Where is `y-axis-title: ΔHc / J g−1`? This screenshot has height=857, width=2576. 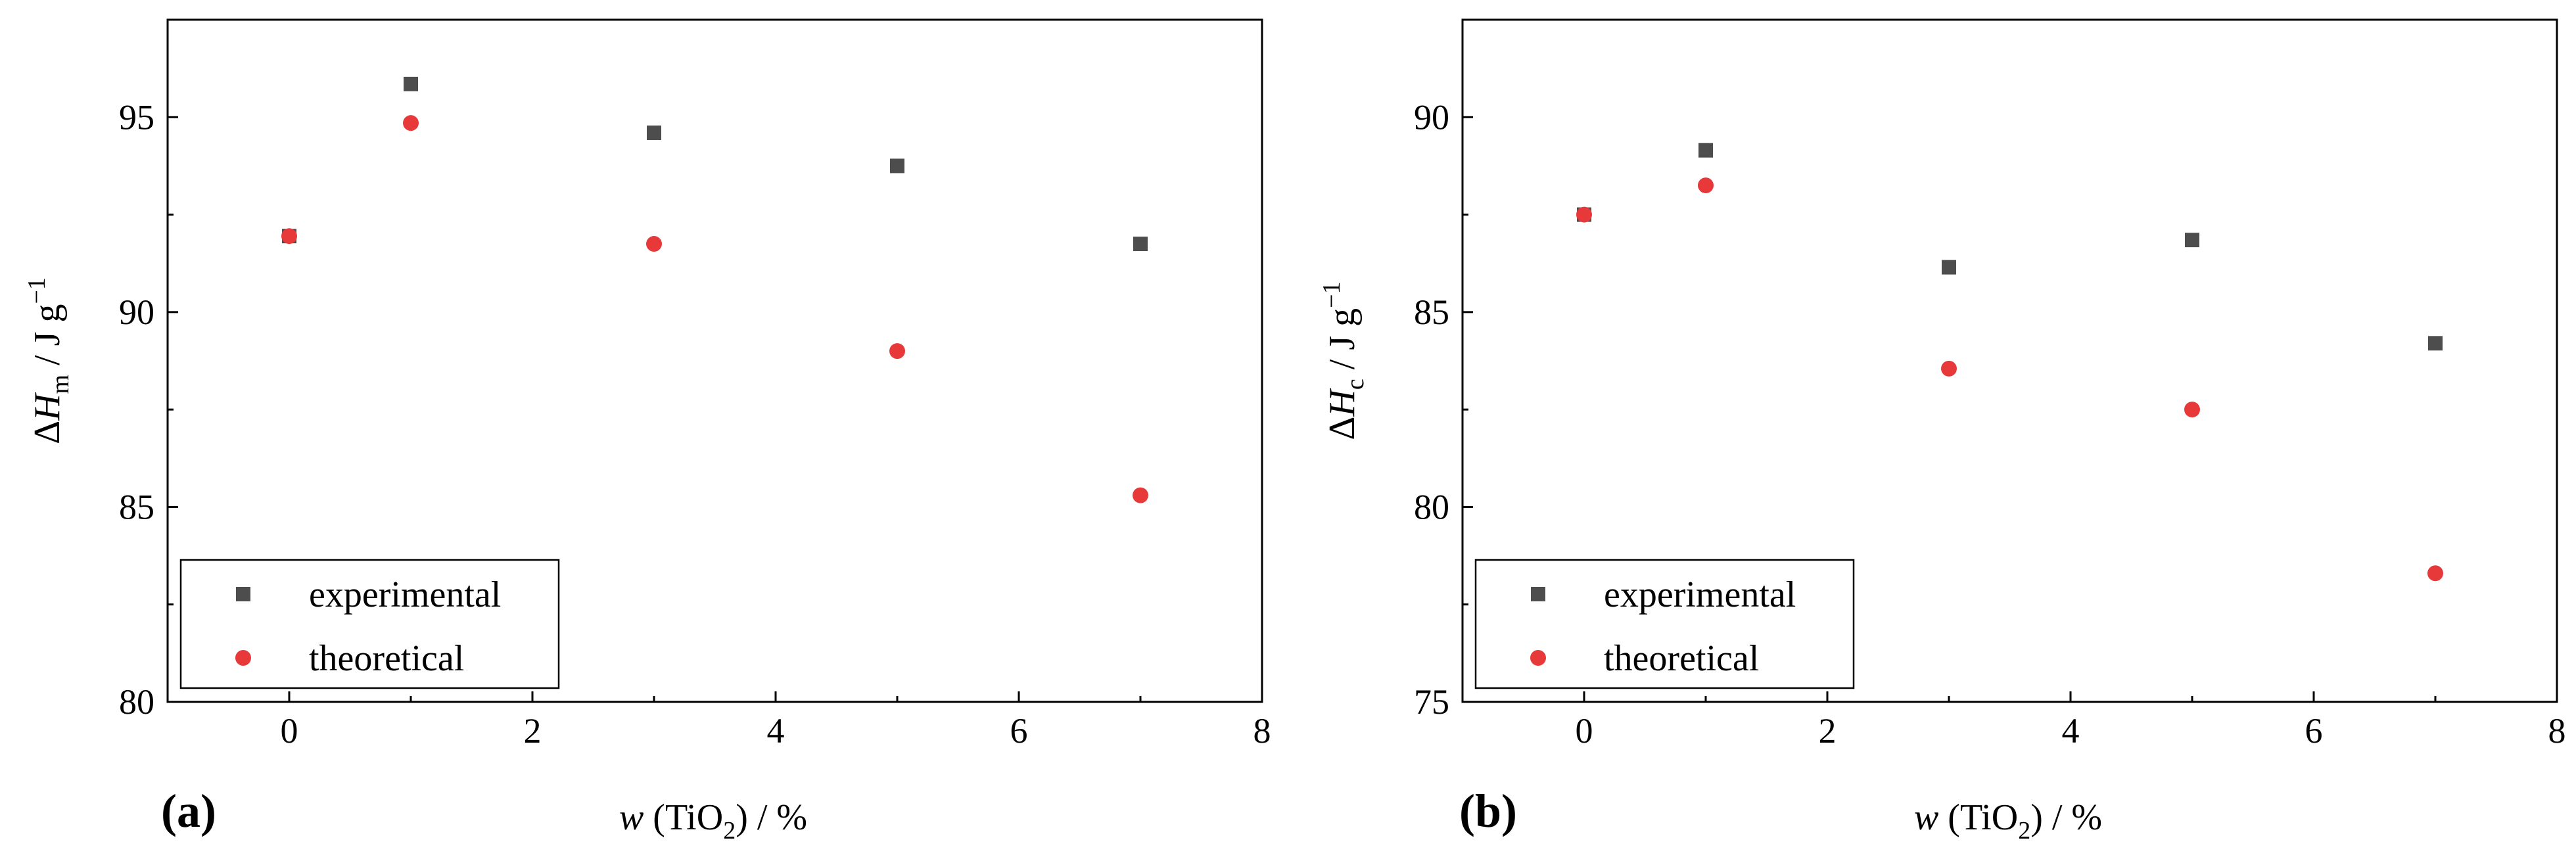
y-axis-title: ΔHc / J g−1 is located at coordinates (1343, 360).